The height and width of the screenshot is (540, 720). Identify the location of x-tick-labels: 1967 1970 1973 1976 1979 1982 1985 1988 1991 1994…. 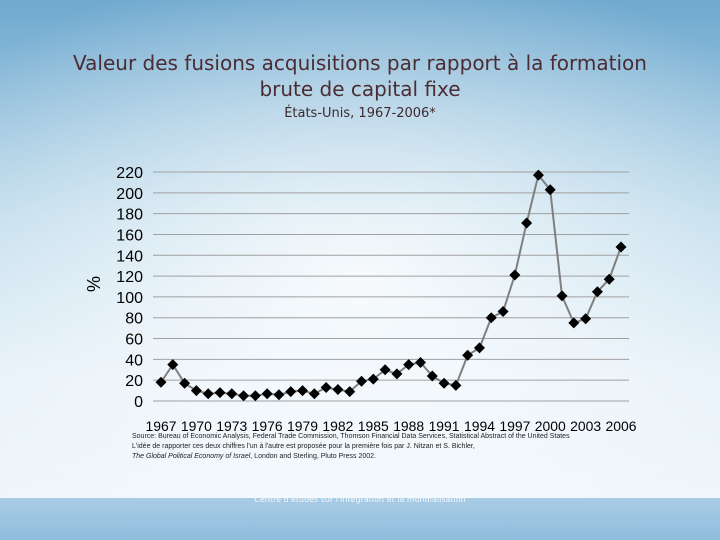
(391, 426).